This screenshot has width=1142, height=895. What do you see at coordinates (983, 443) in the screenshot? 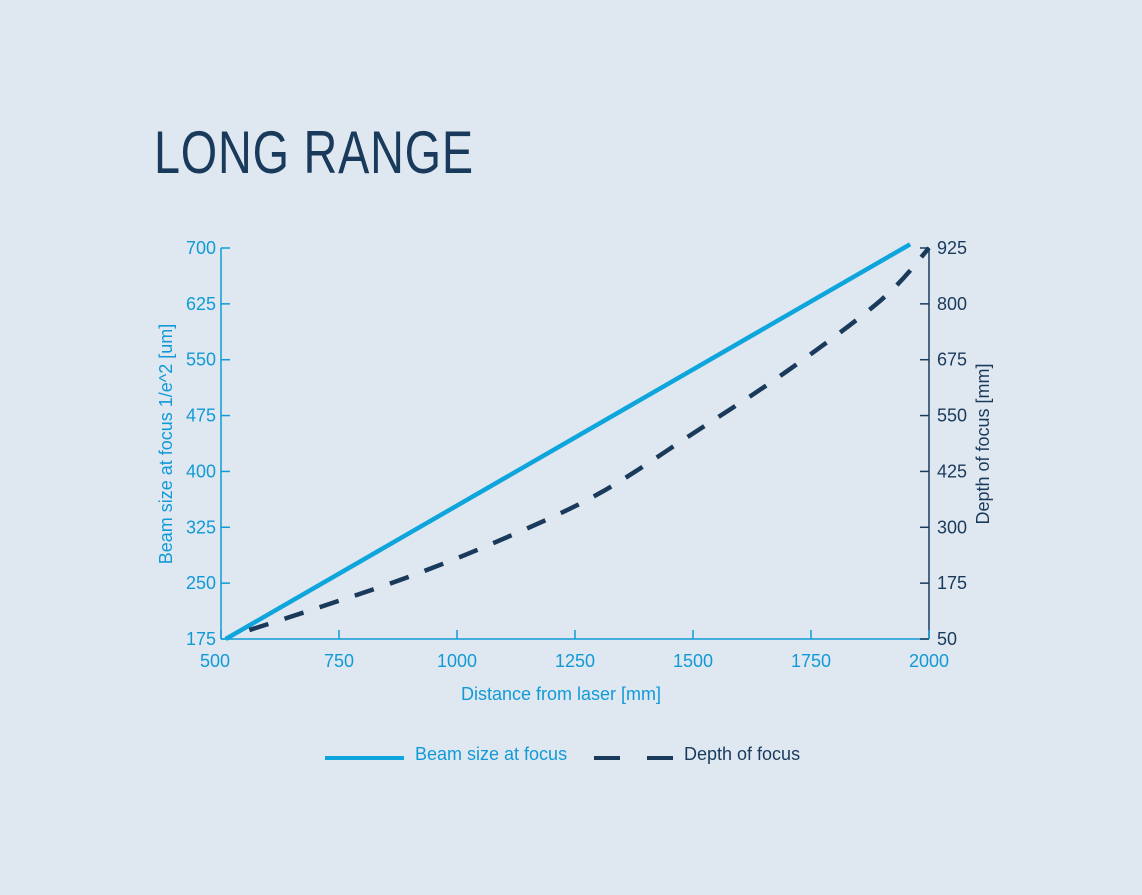
I see `y2-axis-label: Depth of focus [mm]` at bounding box center [983, 443].